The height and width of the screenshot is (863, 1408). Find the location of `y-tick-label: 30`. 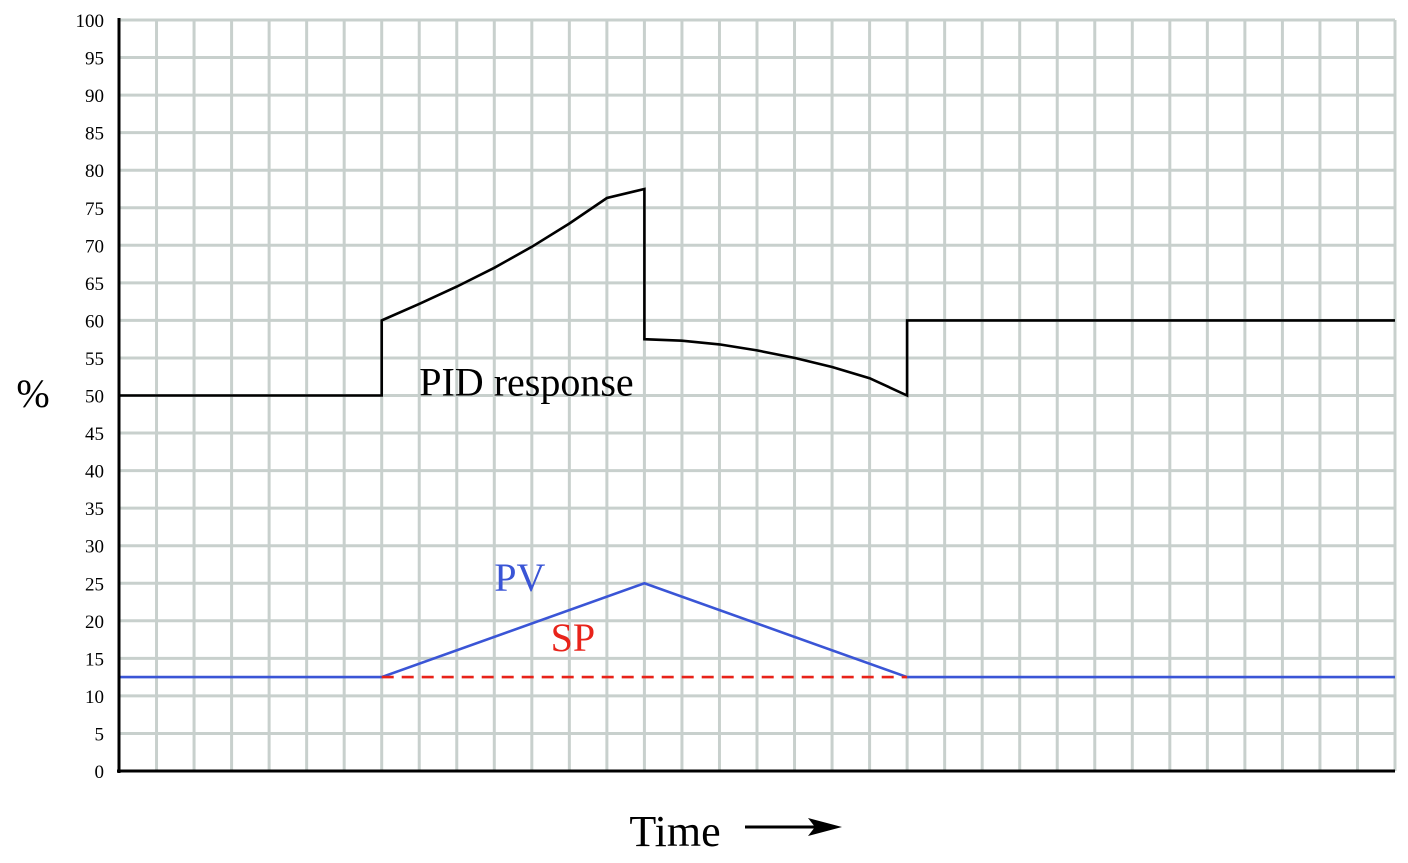

y-tick-label: 30 is located at coordinates (94, 547).